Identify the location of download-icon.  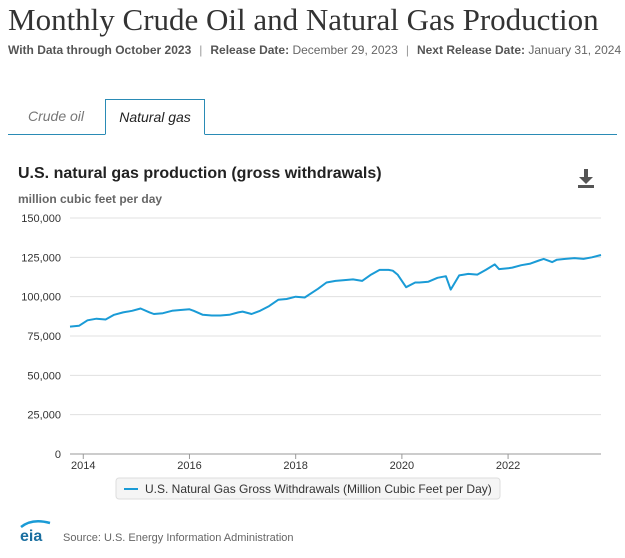
(586, 178).